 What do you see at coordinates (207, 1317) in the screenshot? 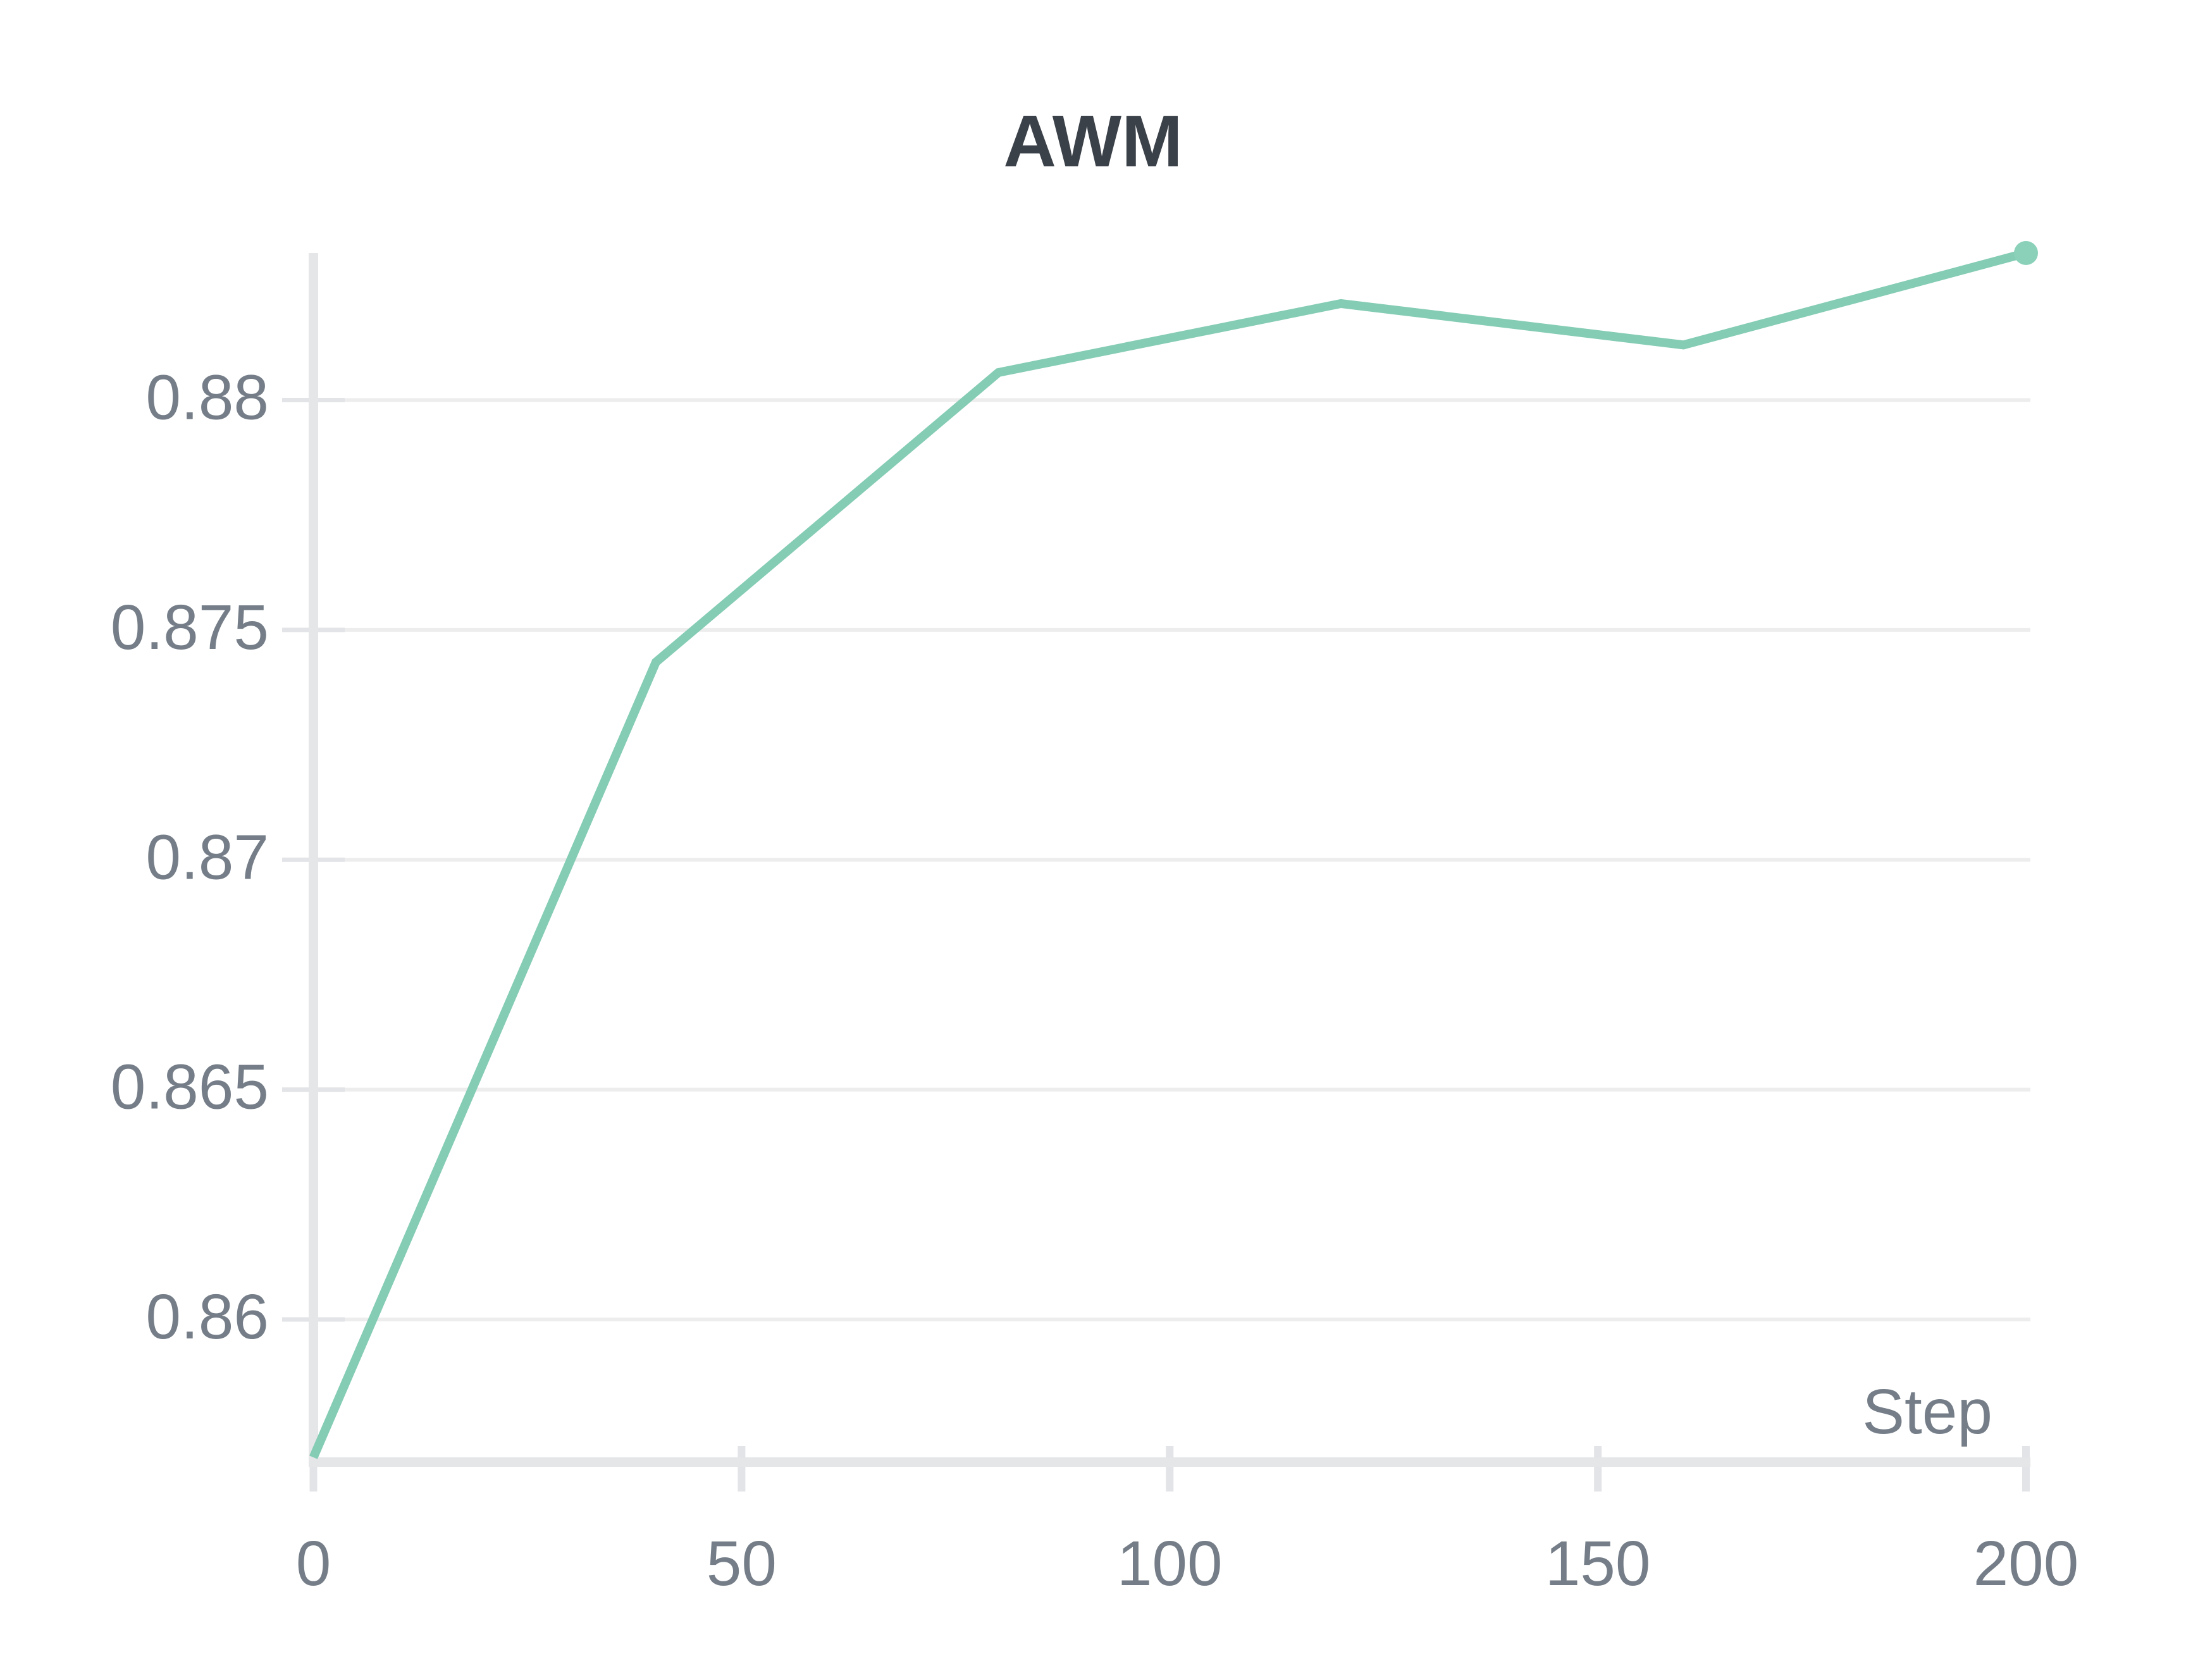
I see `y-tick-label: 0.86` at bounding box center [207, 1317].